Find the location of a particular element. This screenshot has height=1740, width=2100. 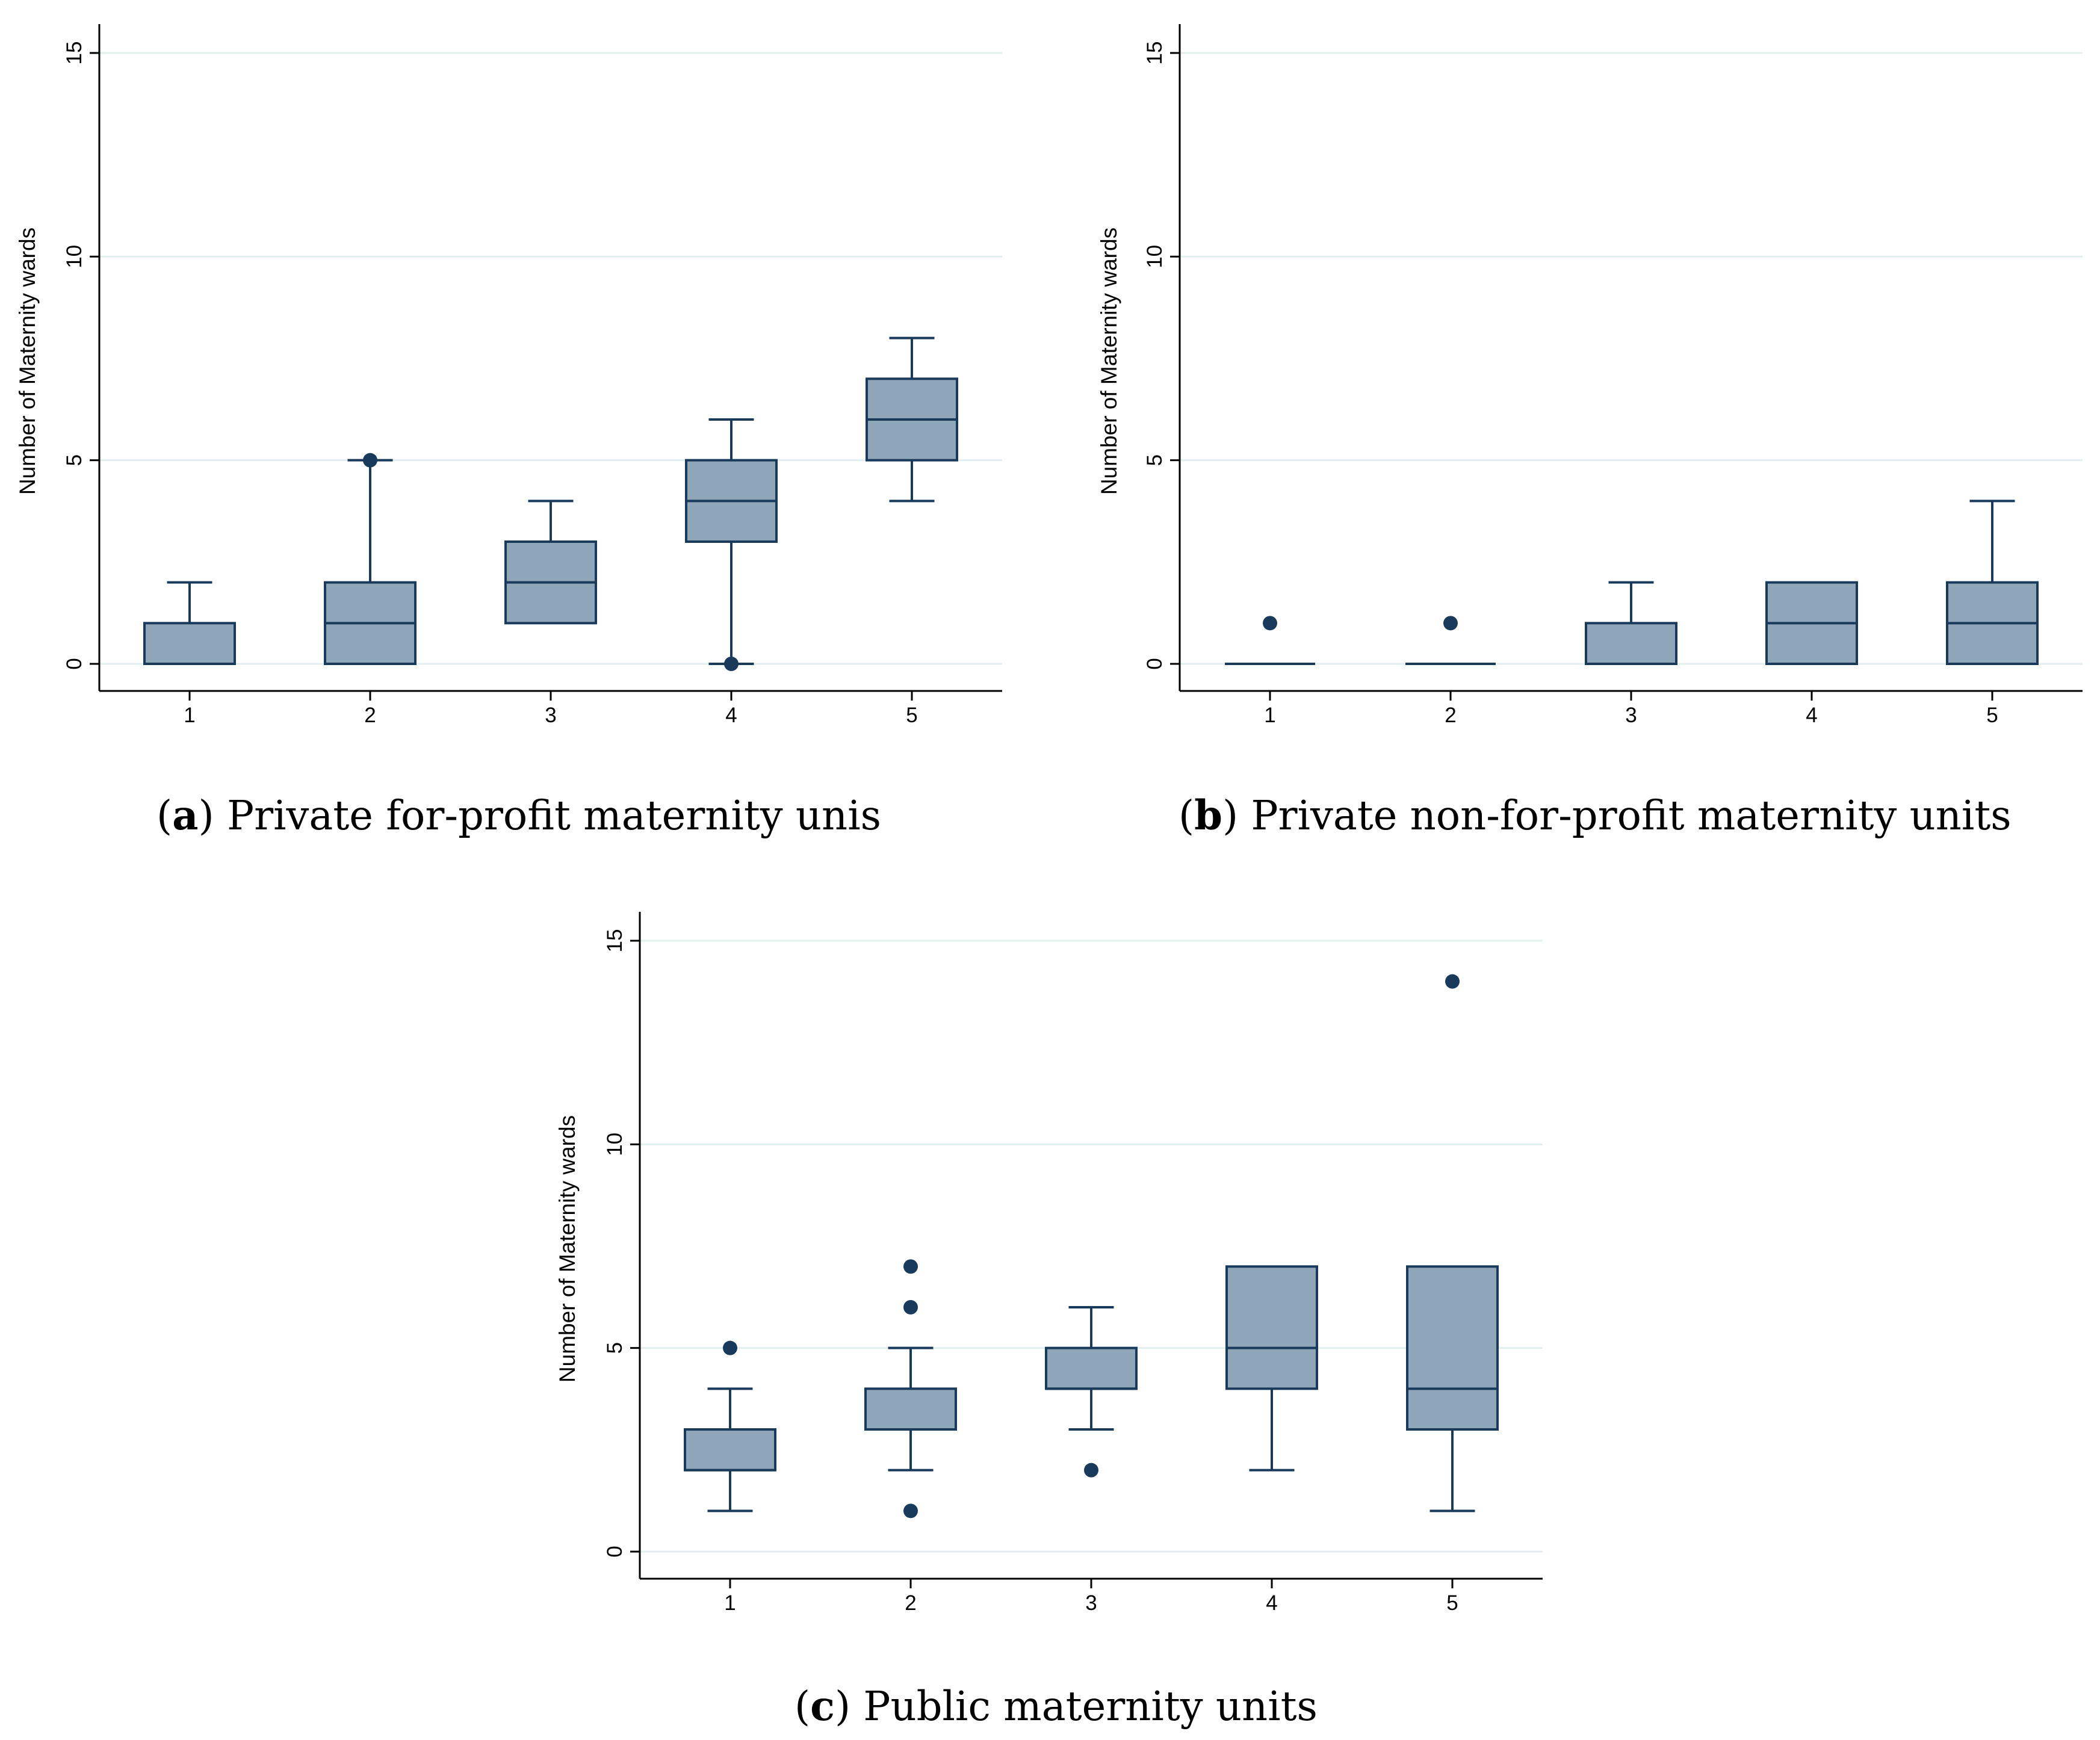

caption-label: a is located at coordinates (185, 815).